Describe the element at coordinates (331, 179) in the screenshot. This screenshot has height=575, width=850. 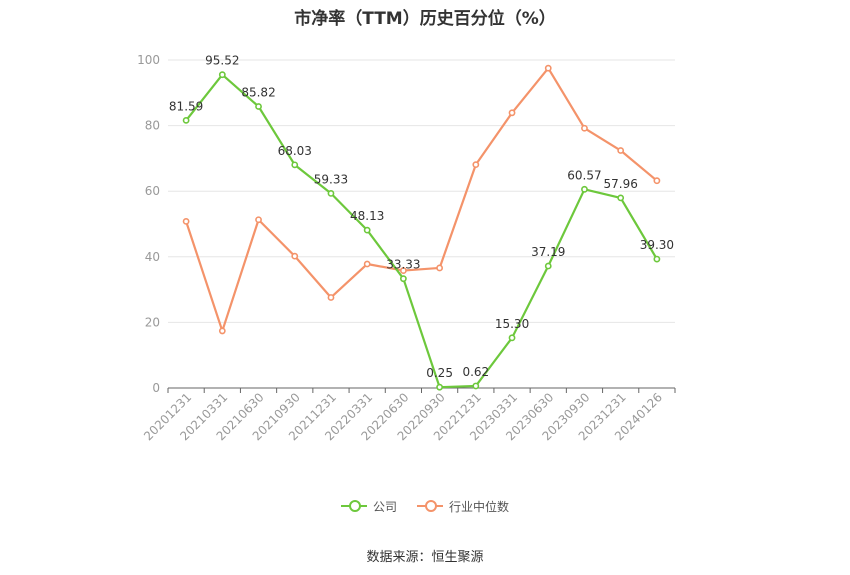
I see `data-label: 59.33` at that location.